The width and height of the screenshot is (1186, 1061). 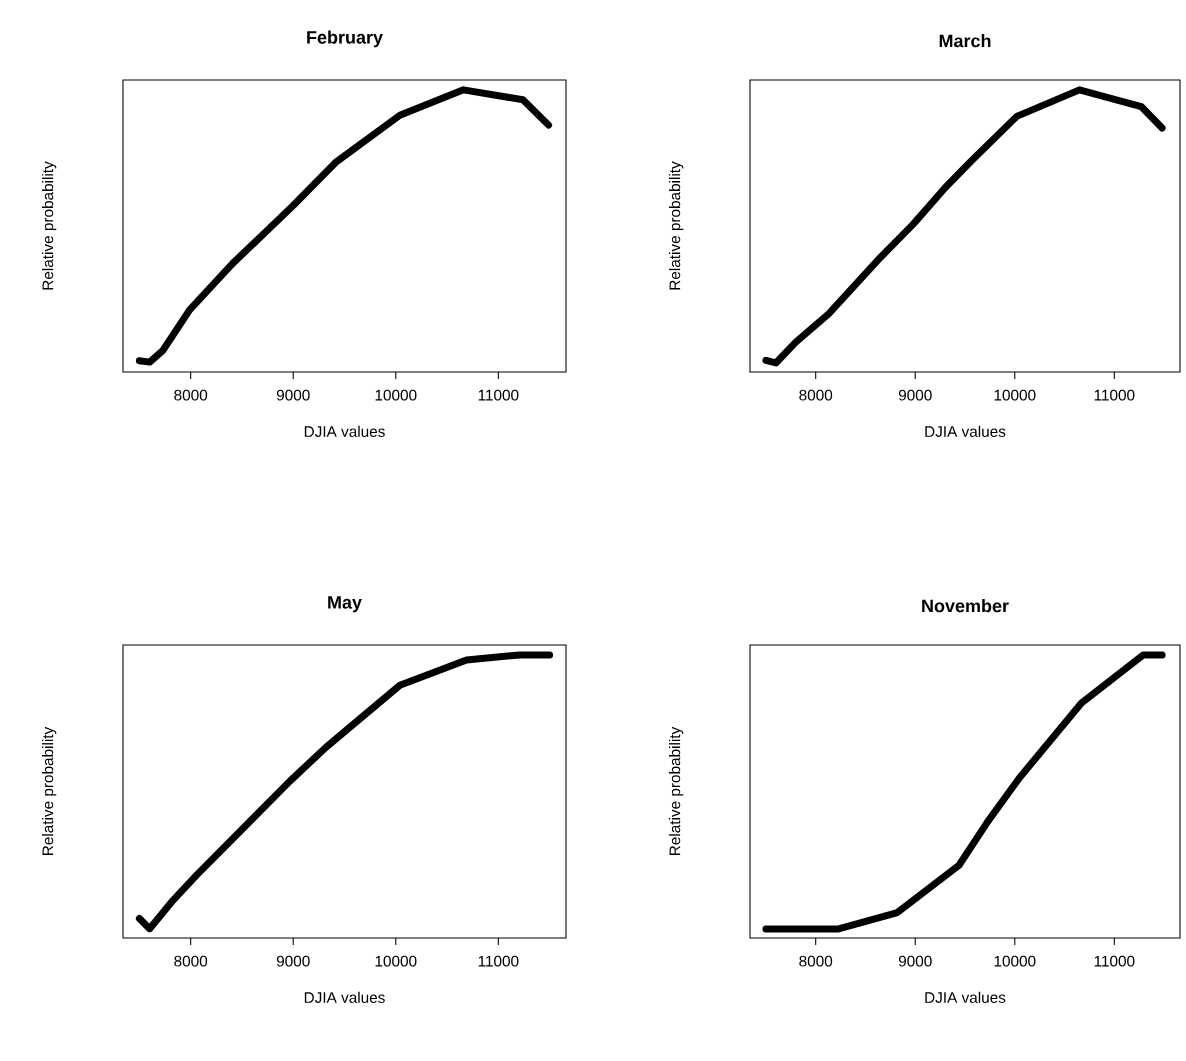 I want to click on chart-title: May, so click(x=345, y=604).